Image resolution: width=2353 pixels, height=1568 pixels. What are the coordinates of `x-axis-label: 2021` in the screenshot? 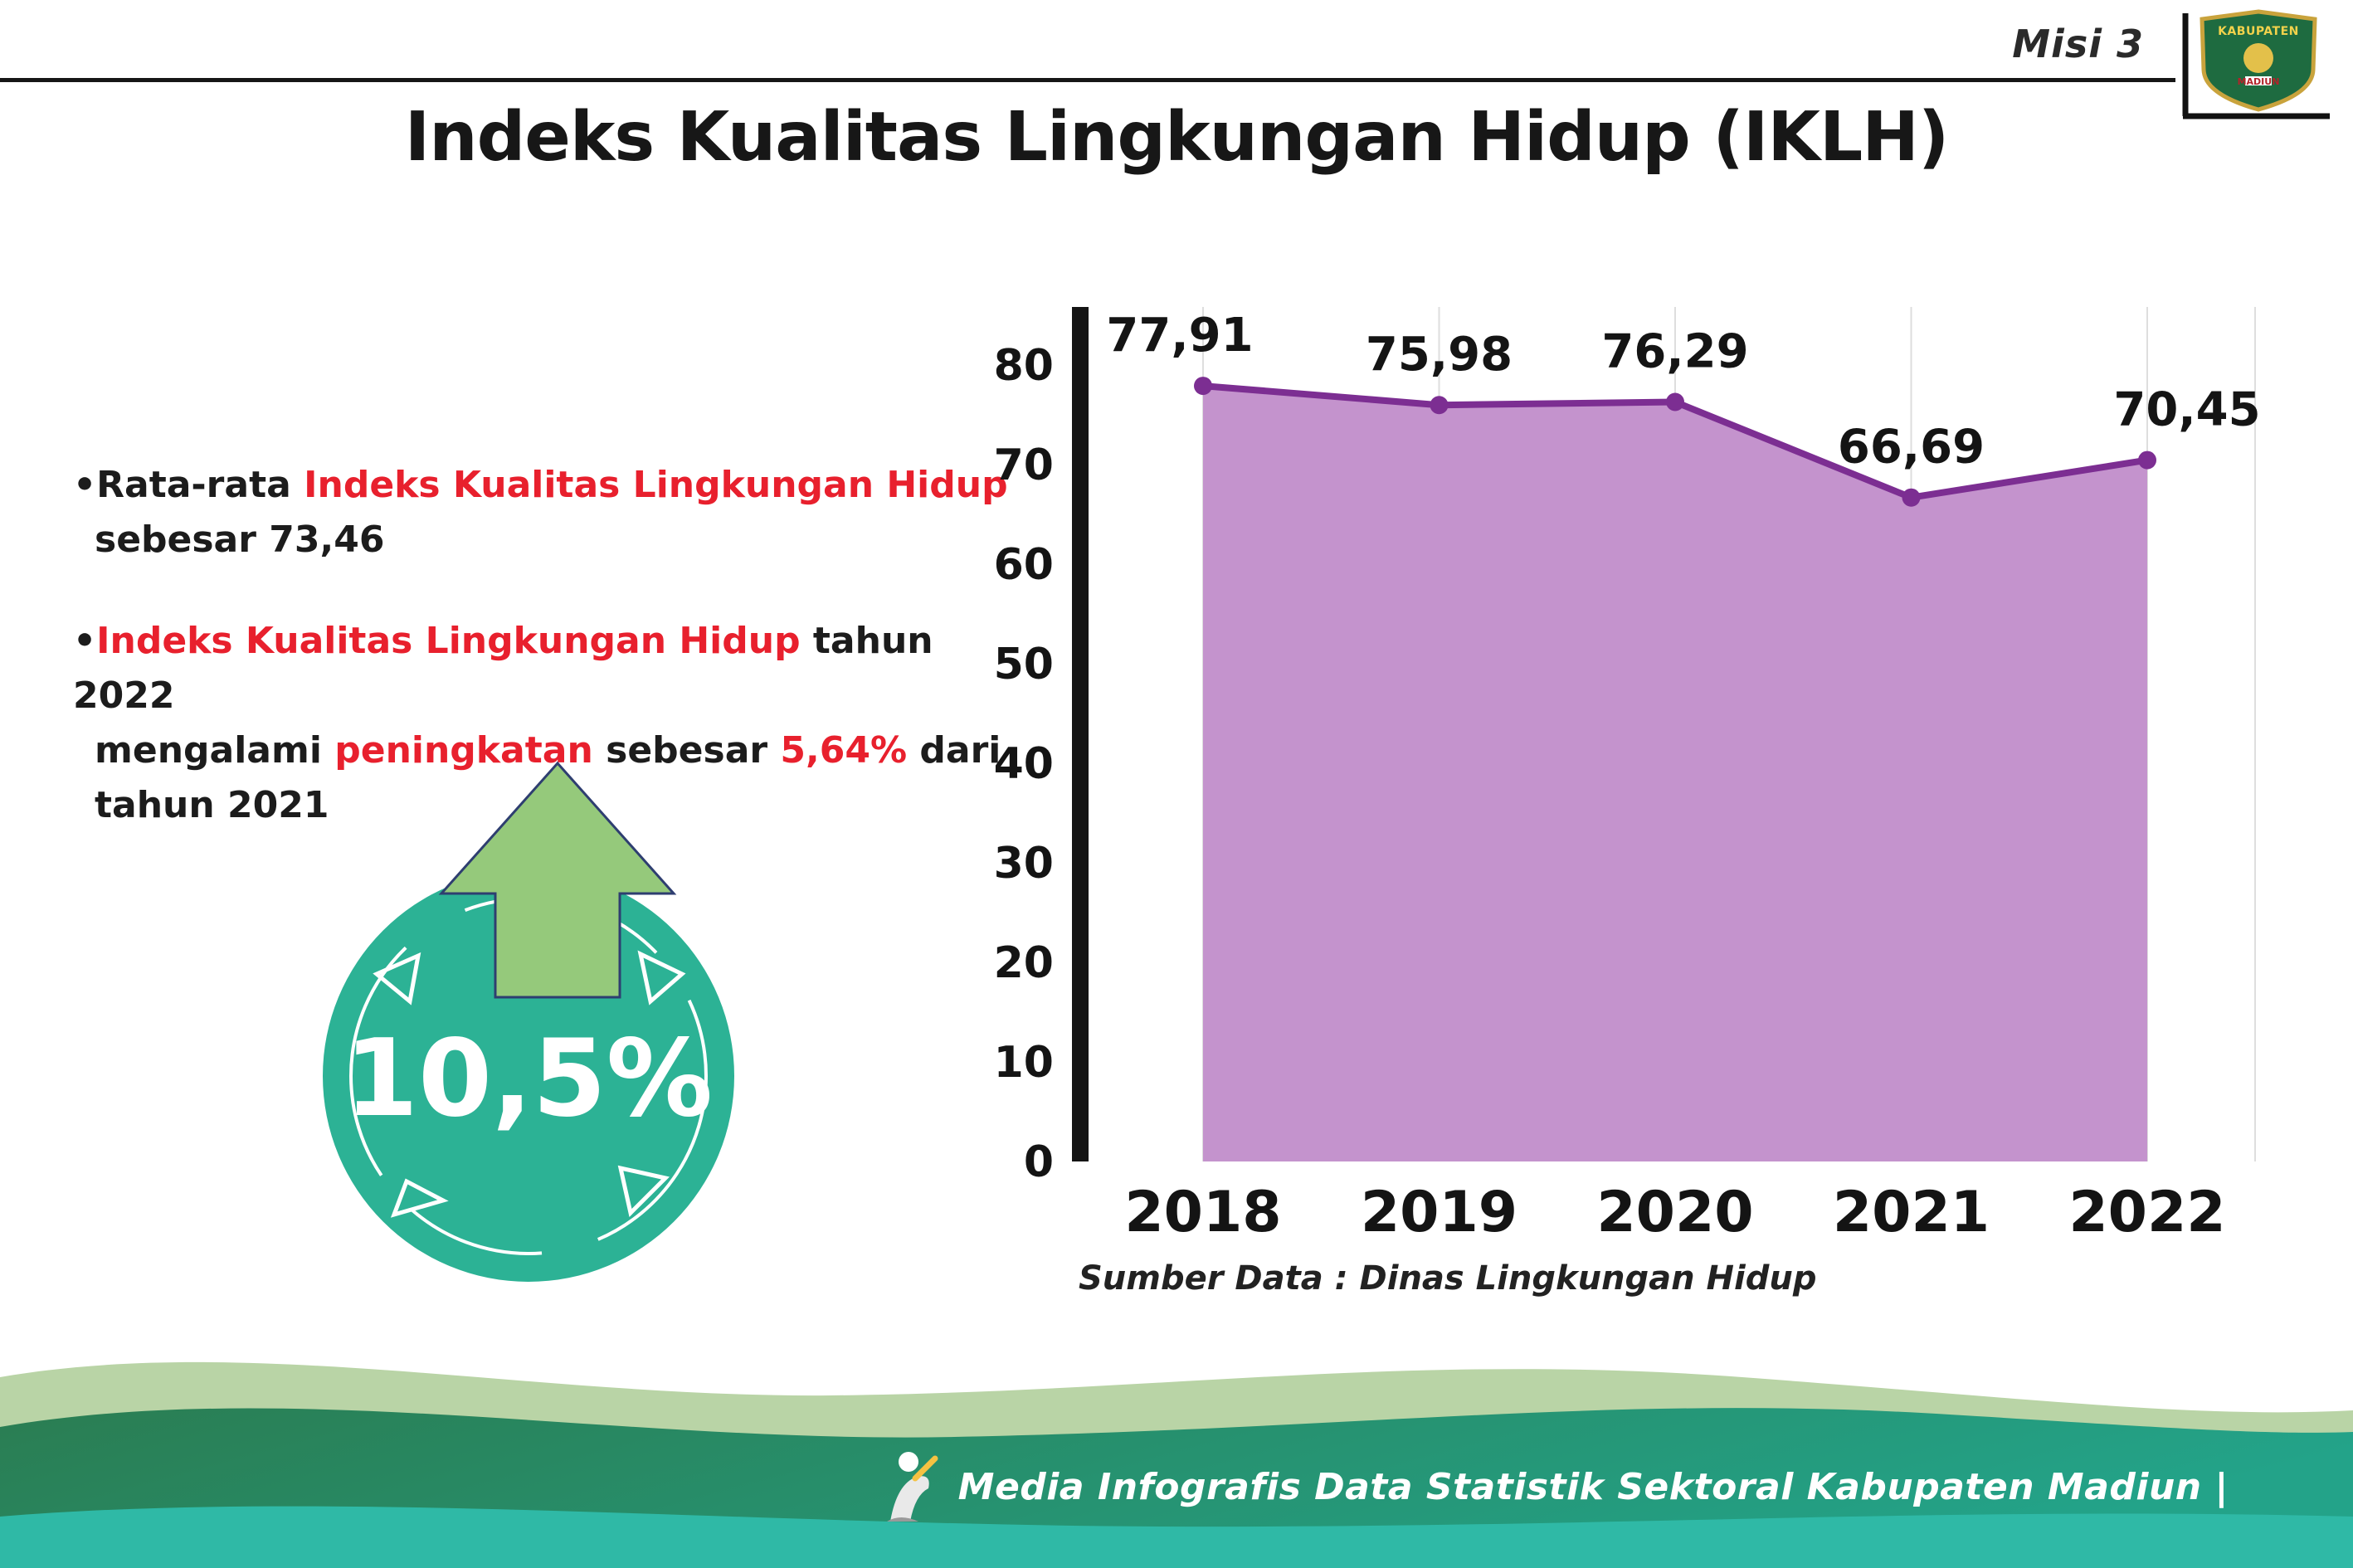 It's located at (1911, 1212).